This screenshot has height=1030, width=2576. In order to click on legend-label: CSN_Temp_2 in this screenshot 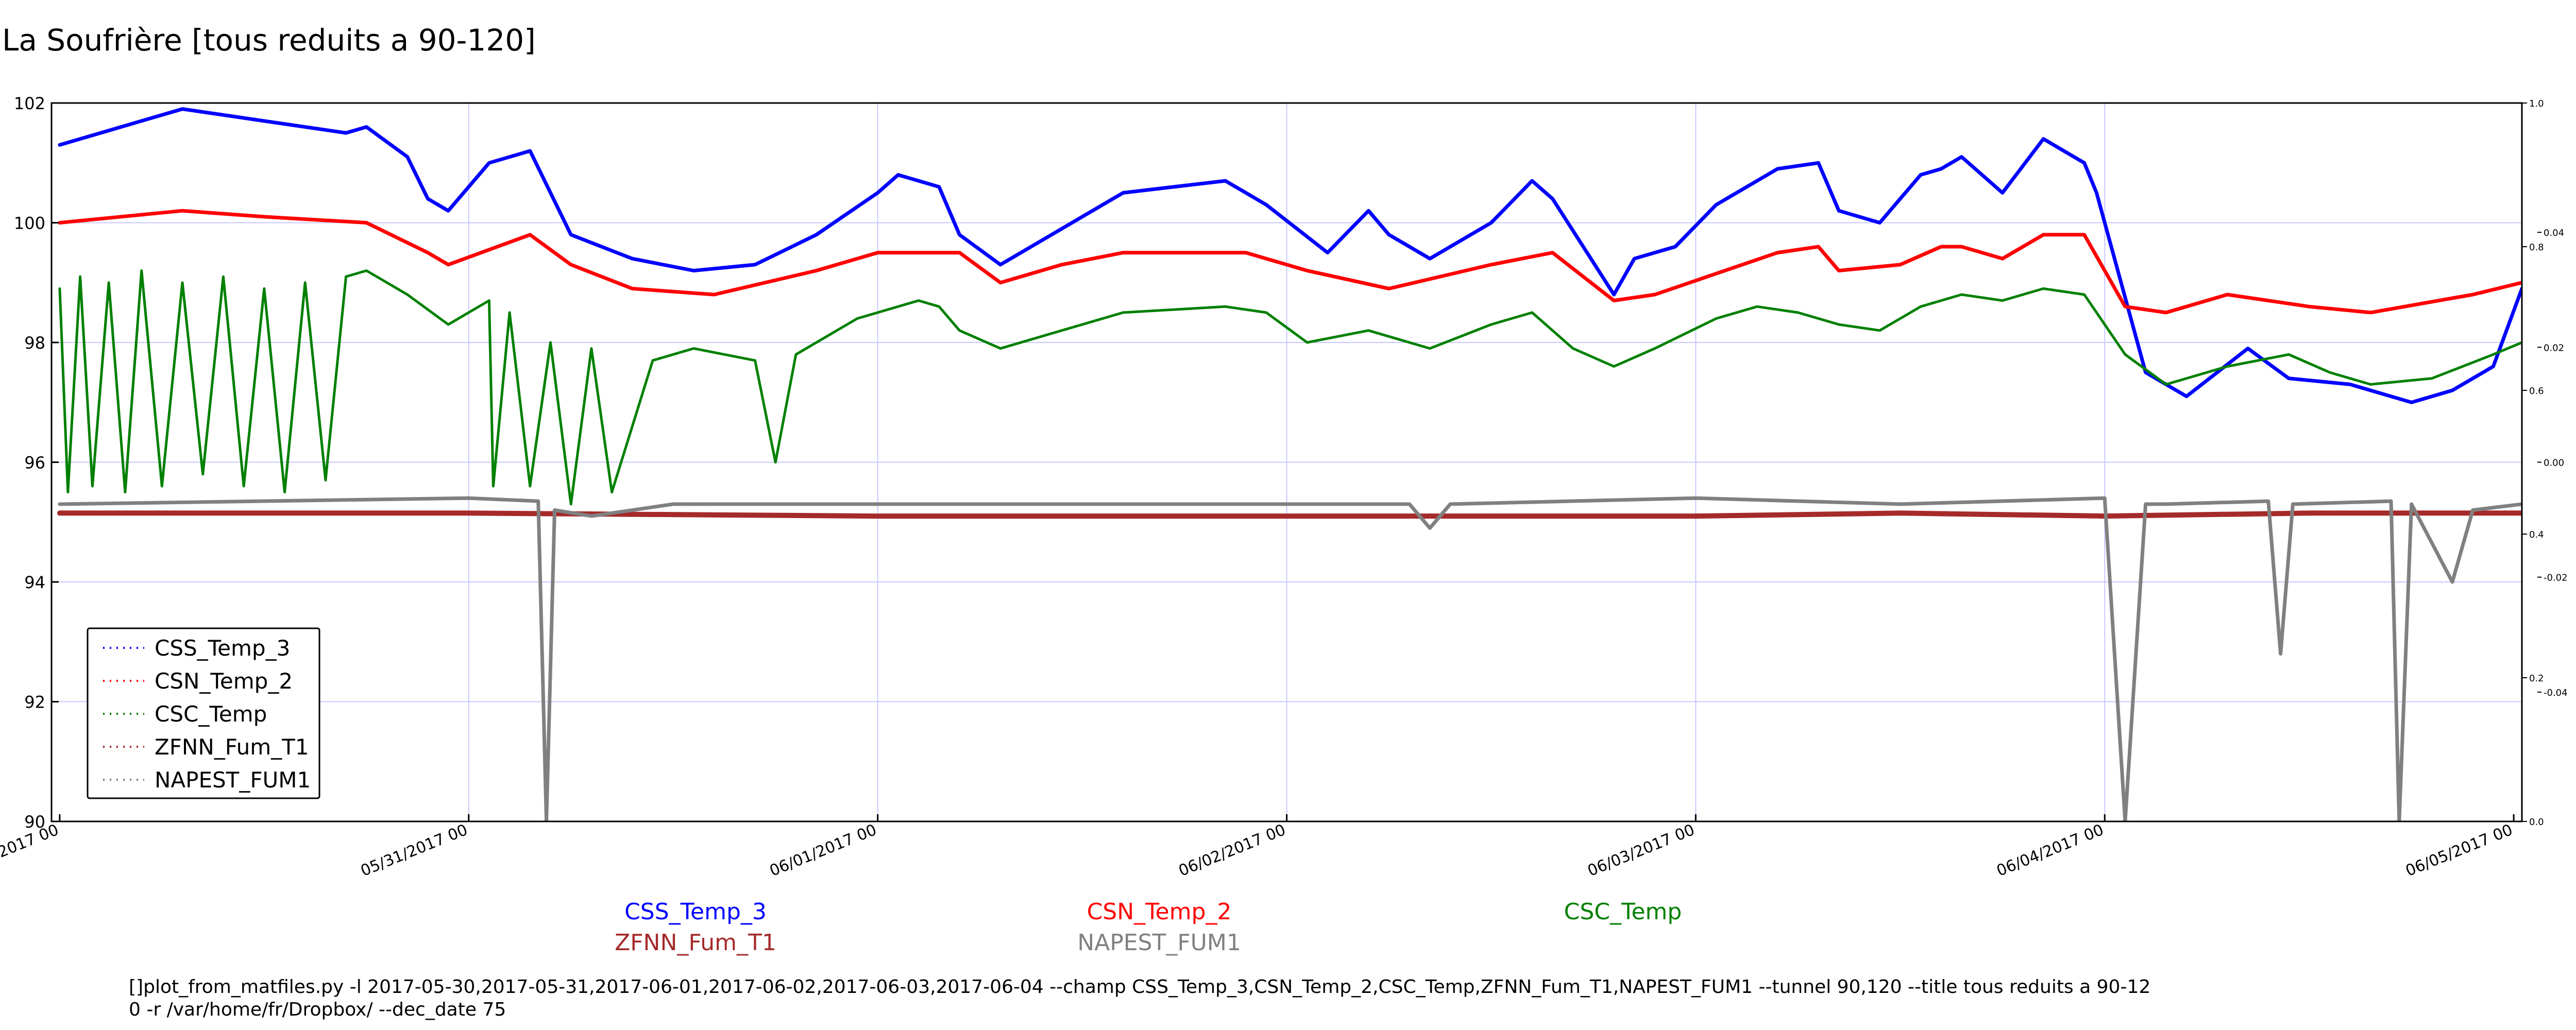, I will do `click(224, 681)`.